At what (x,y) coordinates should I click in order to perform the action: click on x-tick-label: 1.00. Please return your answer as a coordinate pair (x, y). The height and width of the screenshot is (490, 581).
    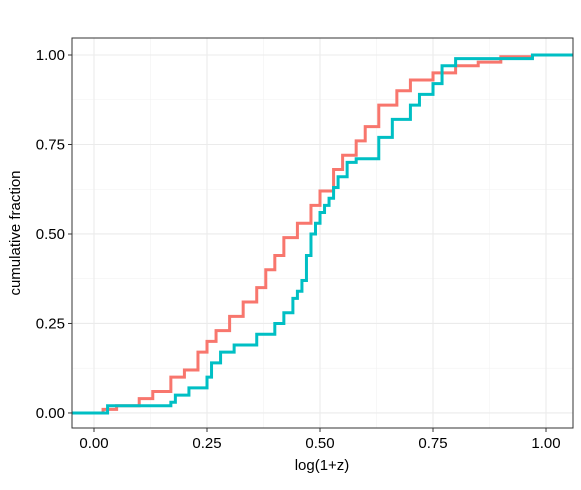
    Looking at the image, I should click on (545, 443).